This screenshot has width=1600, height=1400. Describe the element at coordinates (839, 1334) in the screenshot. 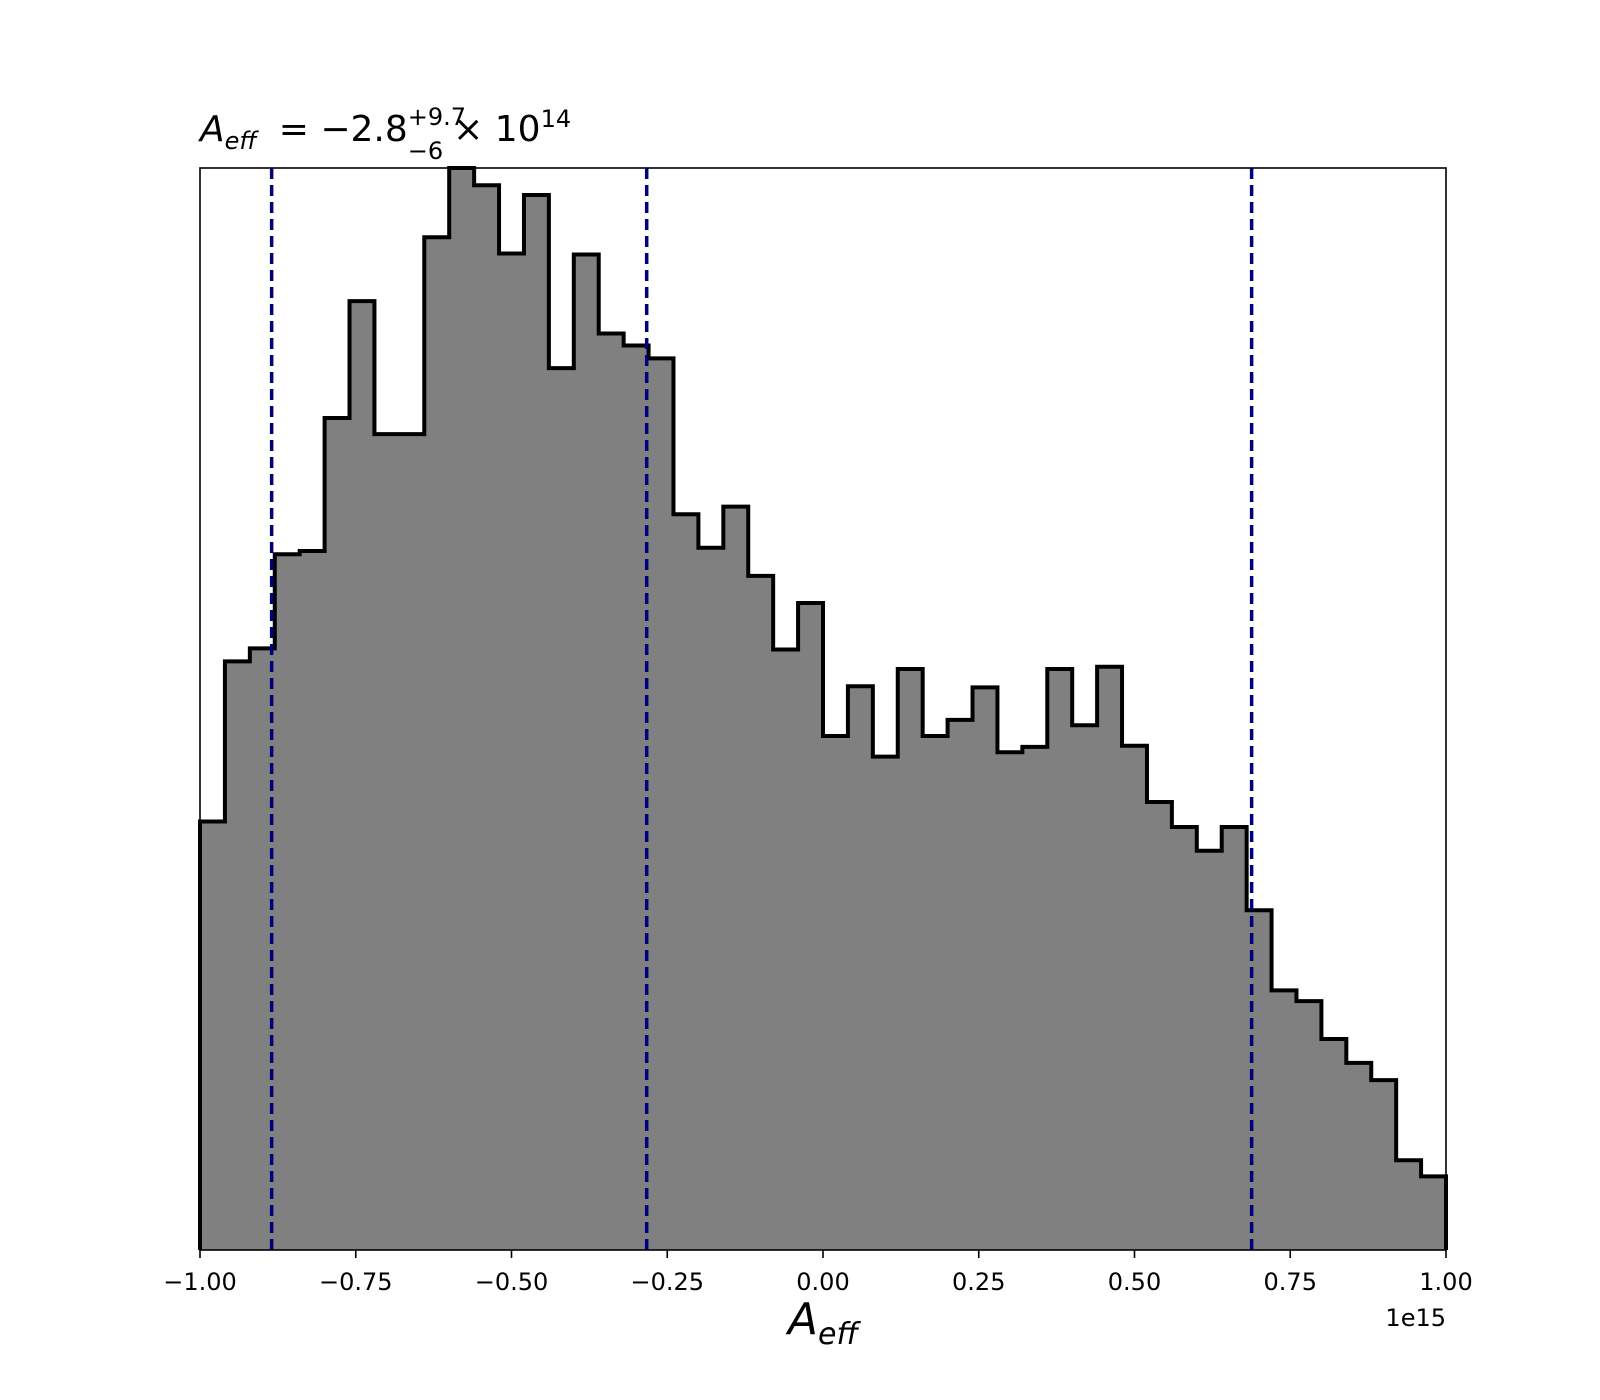

I see `x-axis-label-subscript: eff` at that location.